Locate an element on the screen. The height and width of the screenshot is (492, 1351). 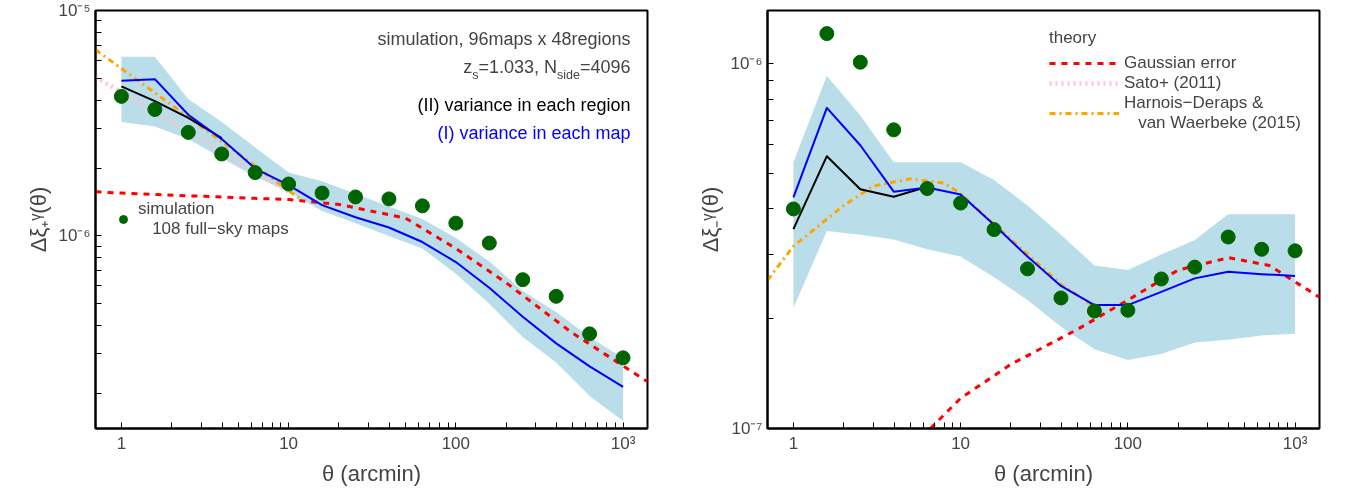
annotation: simulation, 96maps x 48regions is located at coordinates (504, 38).